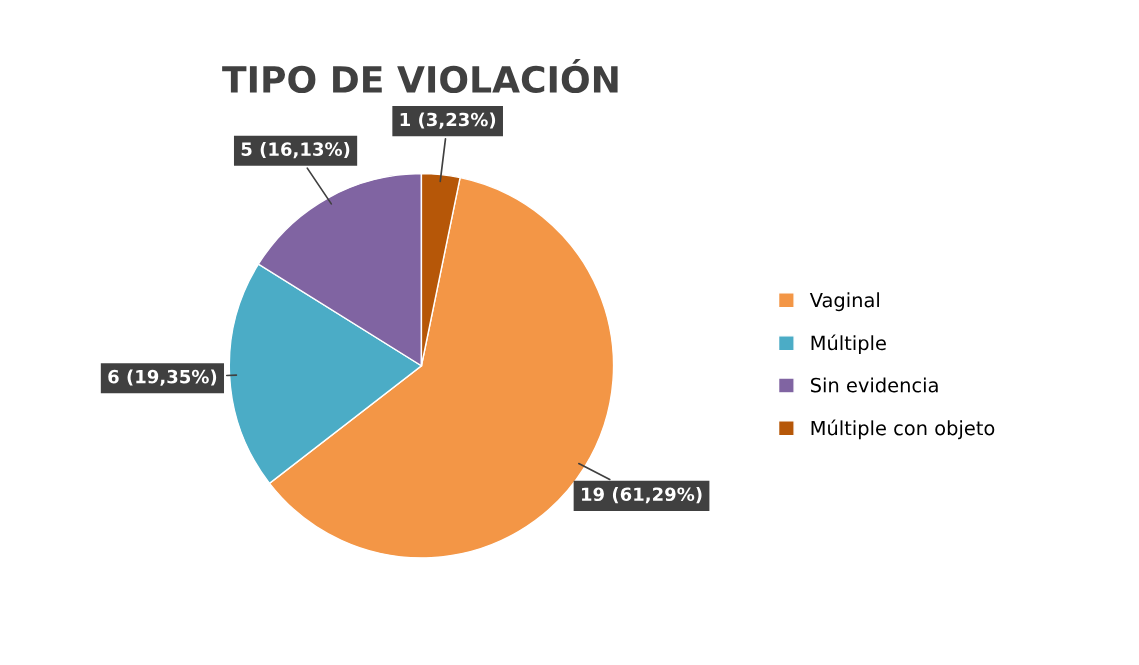  What do you see at coordinates (844, 302) in the screenshot?
I see `legend-label: Vaginal` at bounding box center [844, 302].